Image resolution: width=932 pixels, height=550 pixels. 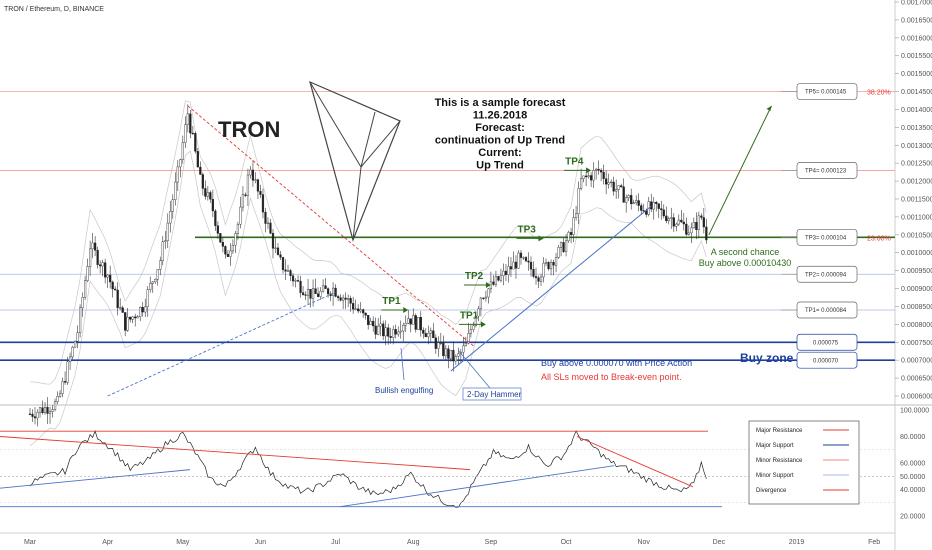 What do you see at coordinates (879, 238) in the screenshot?
I see `level-fib-label: 23.60%` at bounding box center [879, 238].